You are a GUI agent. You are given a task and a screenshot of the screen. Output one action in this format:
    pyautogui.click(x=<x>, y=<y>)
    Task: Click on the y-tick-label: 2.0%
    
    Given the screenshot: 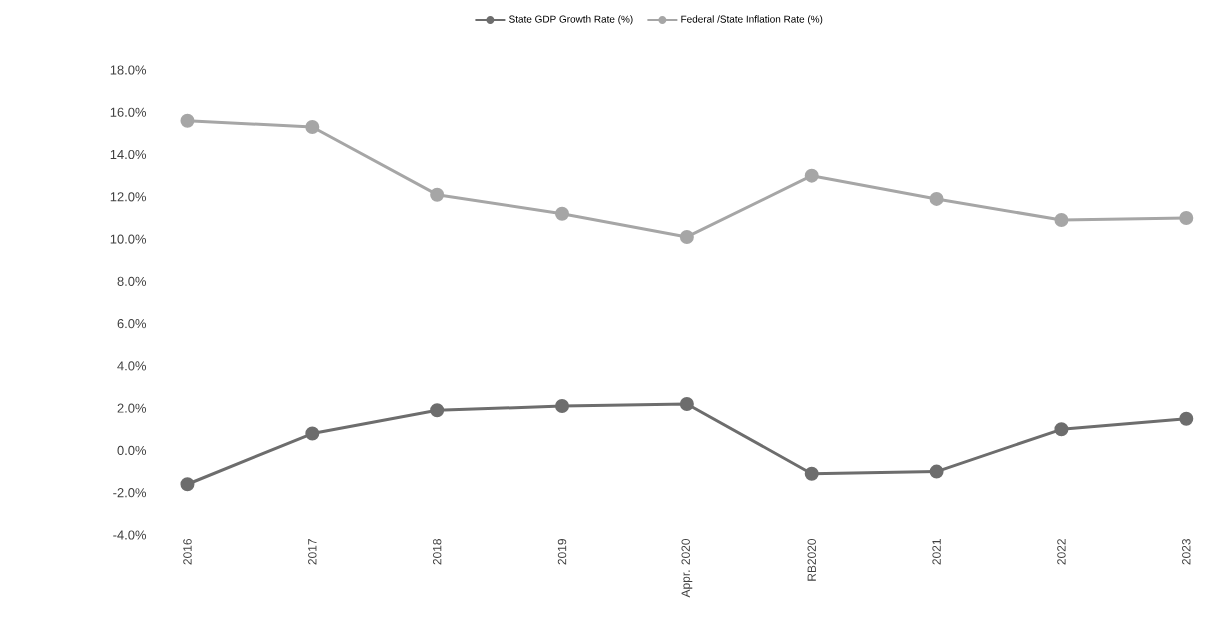 What is the action you would take?
    pyautogui.click(x=132, y=408)
    